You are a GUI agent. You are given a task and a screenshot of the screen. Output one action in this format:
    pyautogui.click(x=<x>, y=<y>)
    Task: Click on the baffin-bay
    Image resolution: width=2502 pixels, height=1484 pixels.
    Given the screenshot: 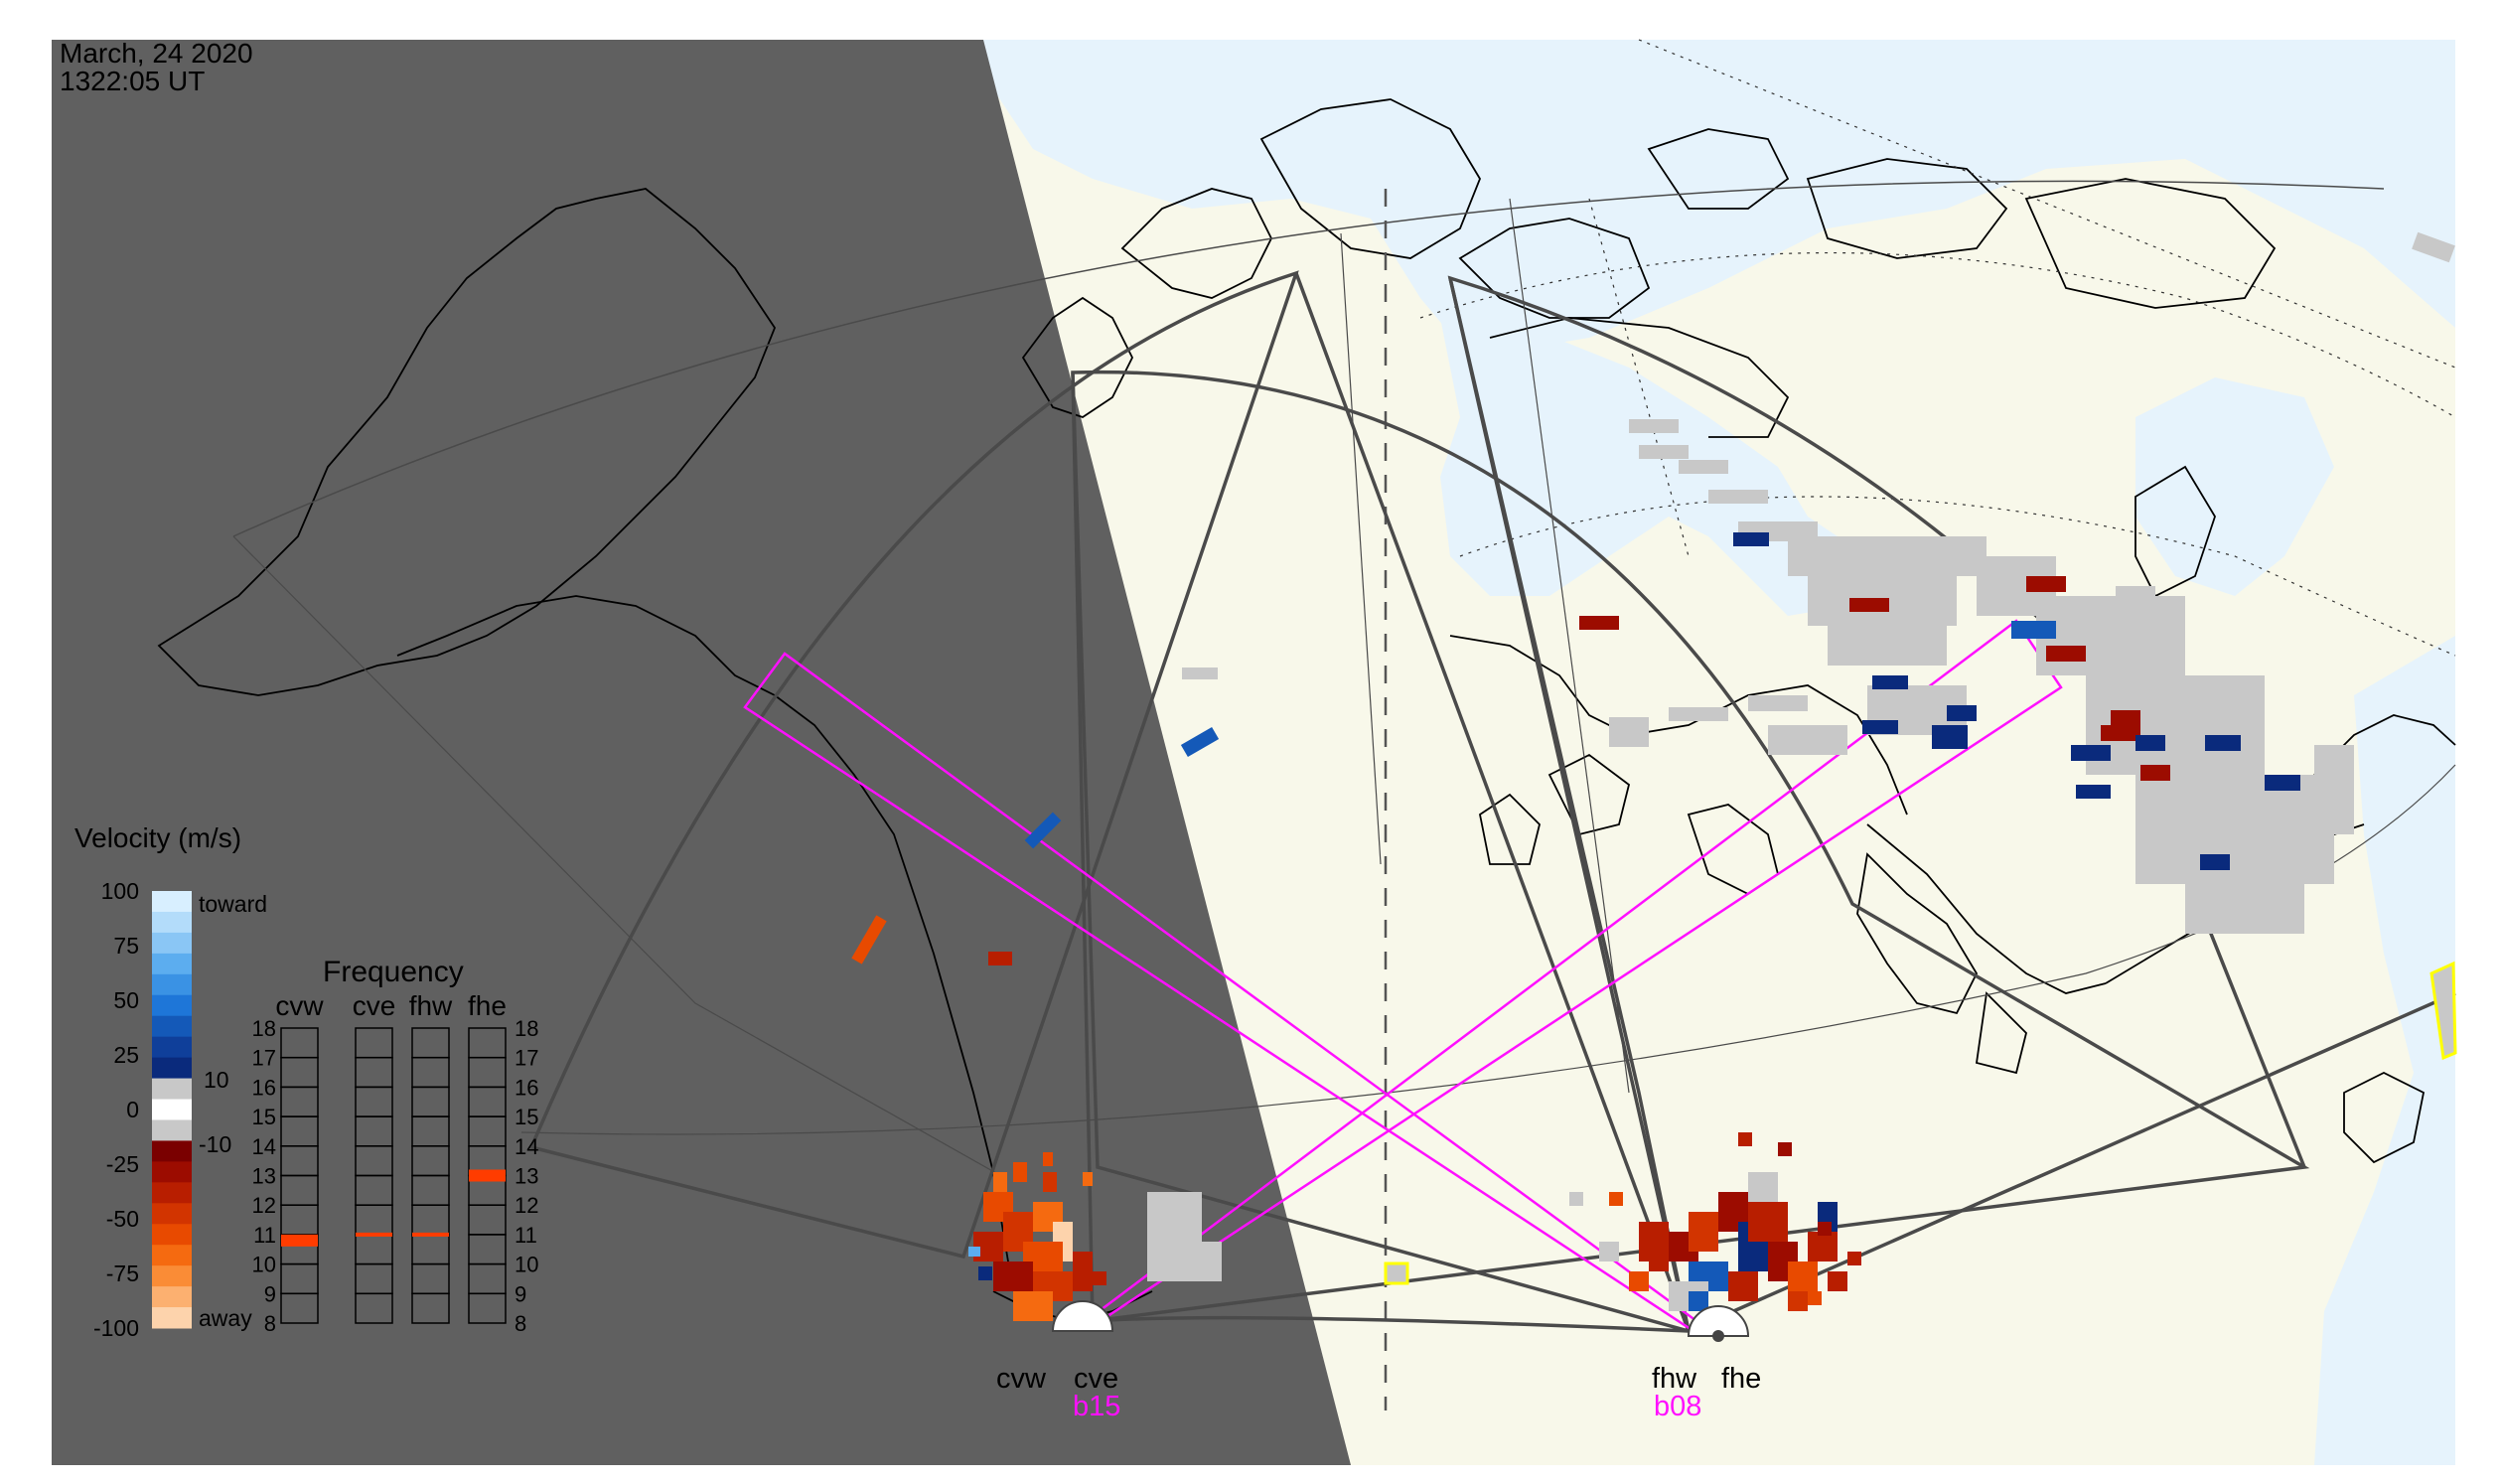 What is the action you would take?
    pyautogui.click(x=2234, y=486)
    